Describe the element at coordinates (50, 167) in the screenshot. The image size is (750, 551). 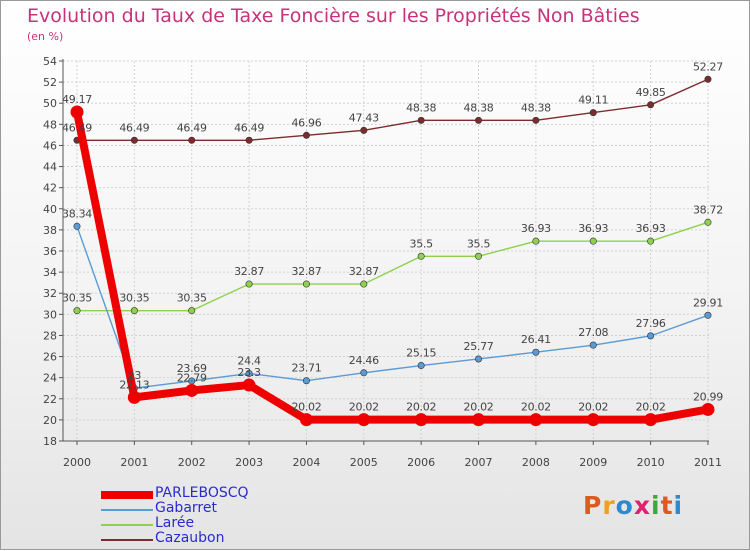
I see `y-tick-label: 44` at that location.